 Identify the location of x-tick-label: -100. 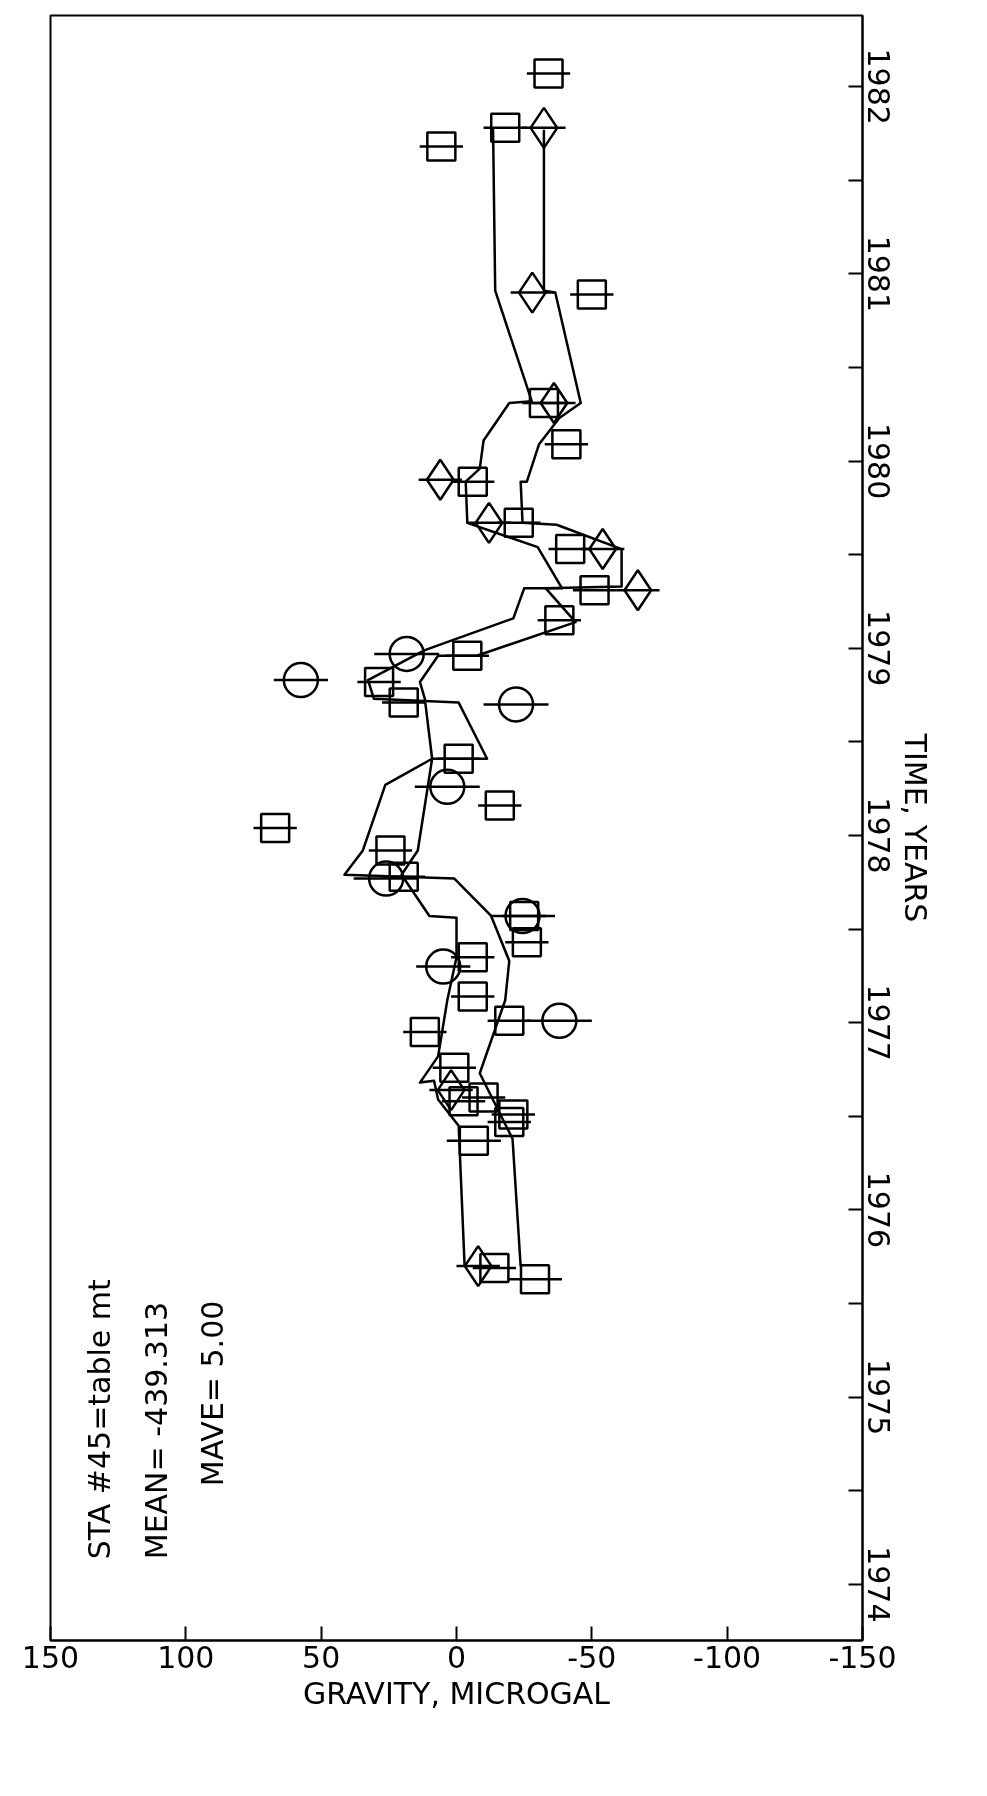
(727, 1657).